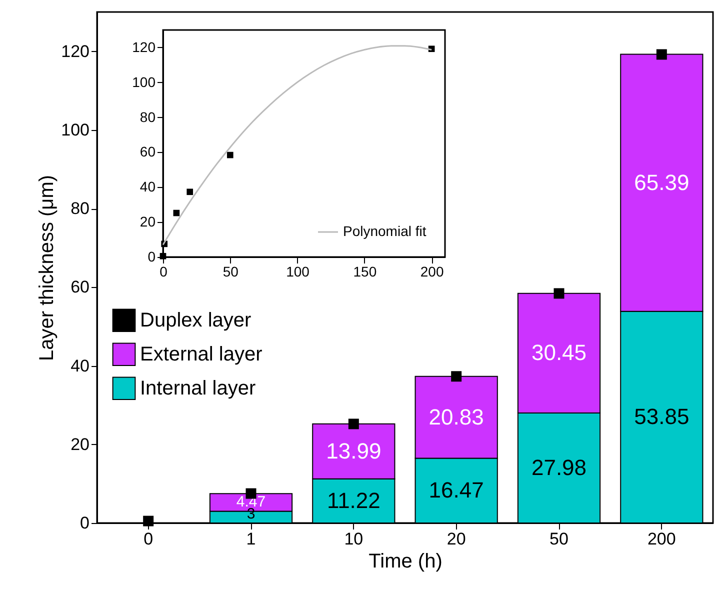 The height and width of the screenshot is (596, 715). Describe the element at coordinates (354, 451) in the screenshot. I see `data-label: 13.99` at that location.